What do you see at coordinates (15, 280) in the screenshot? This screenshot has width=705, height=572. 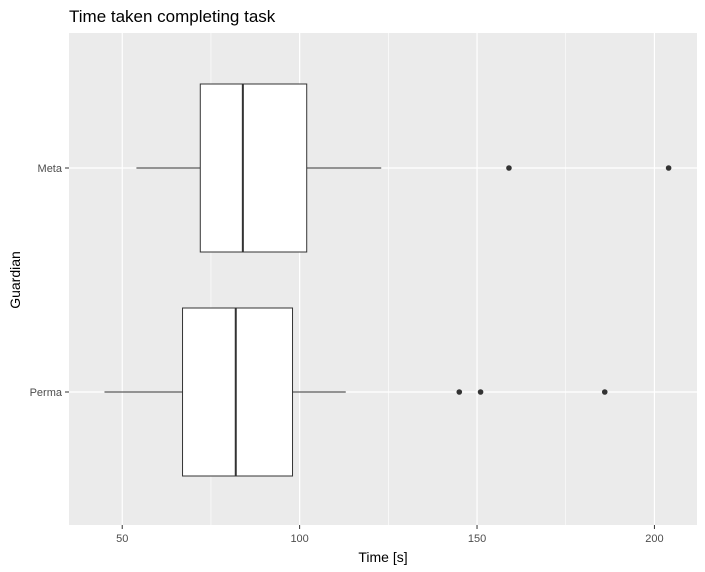 I see `y-axis-title: Guardian` at bounding box center [15, 280].